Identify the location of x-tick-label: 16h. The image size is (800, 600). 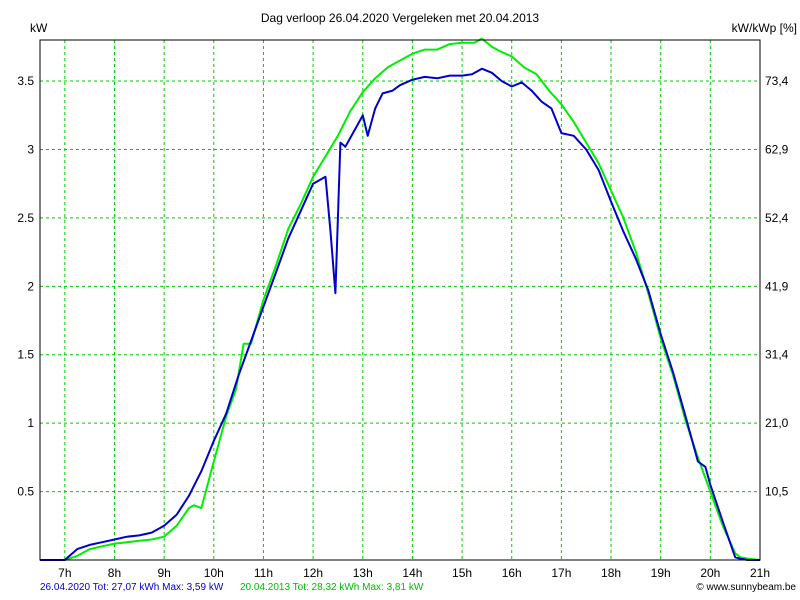
(512, 573).